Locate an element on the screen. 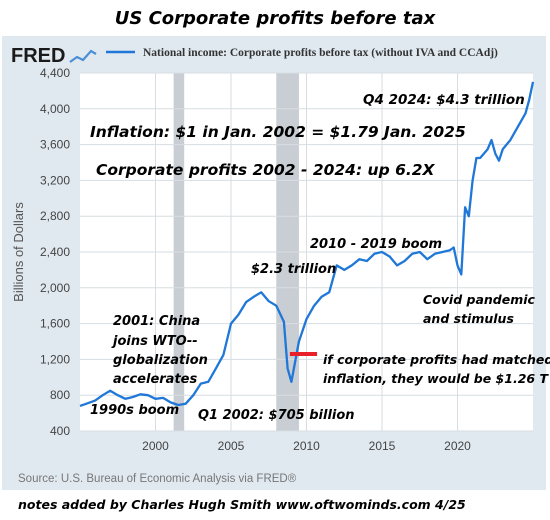 The height and width of the screenshot is (520, 550). x-tick-label: 2005 is located at coordinates (231, 446).